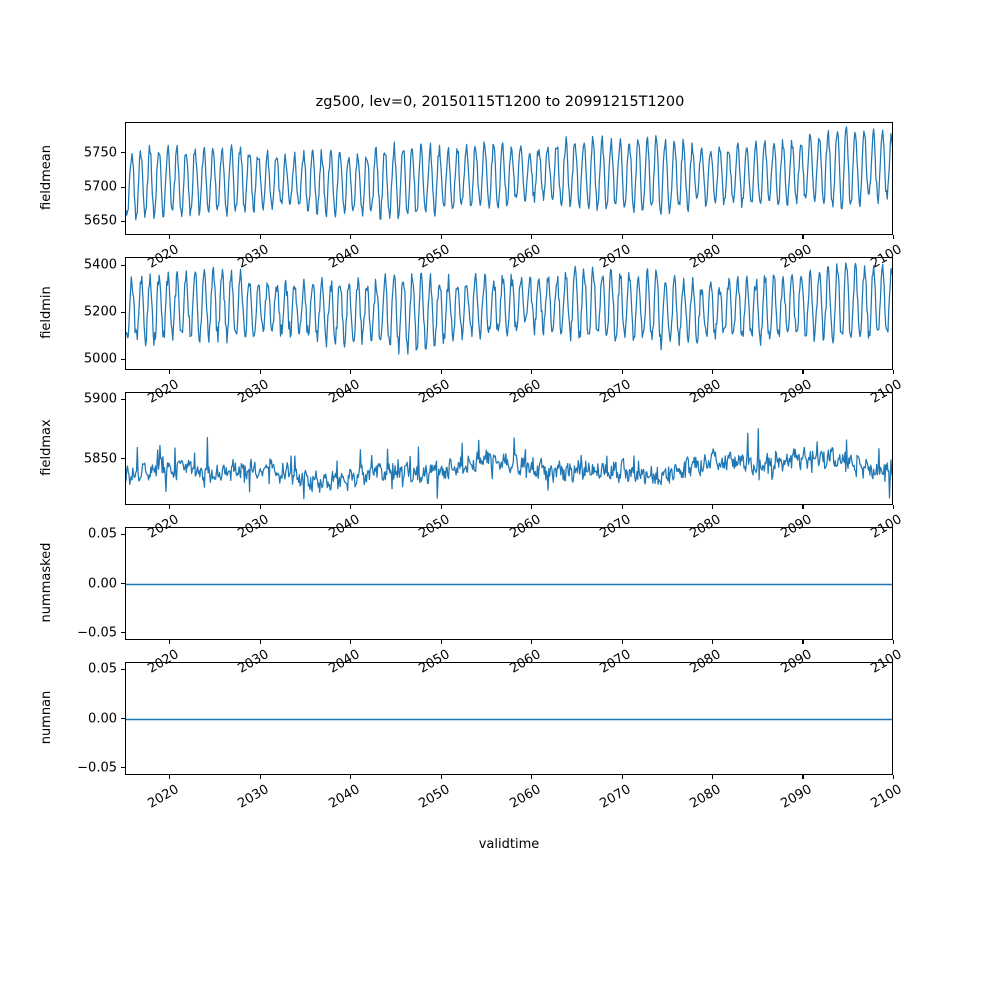 The width and height of the screenshot is (1000, 1000). I want to click on y-tick-label-nummasked-1: 0.00, so click(102, 583).